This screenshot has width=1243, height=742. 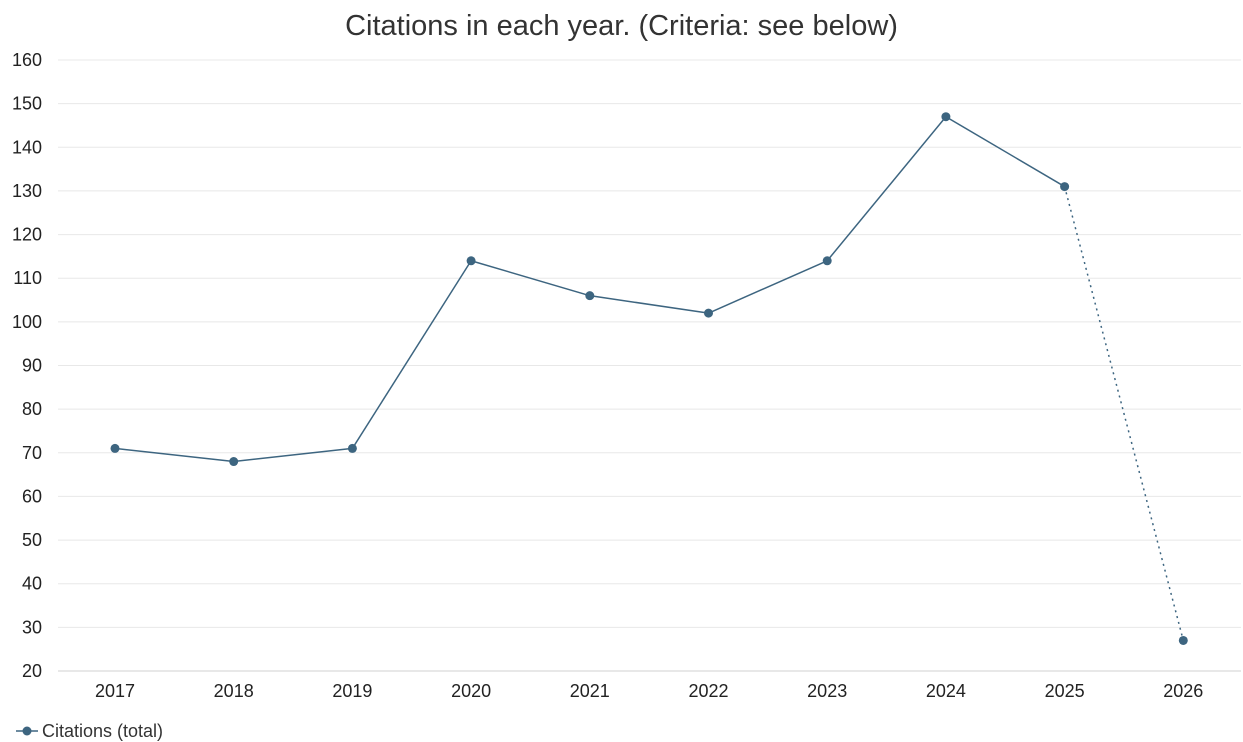 I want to click on x-tick-label-2024: 2024, so click(x=946, y=691).